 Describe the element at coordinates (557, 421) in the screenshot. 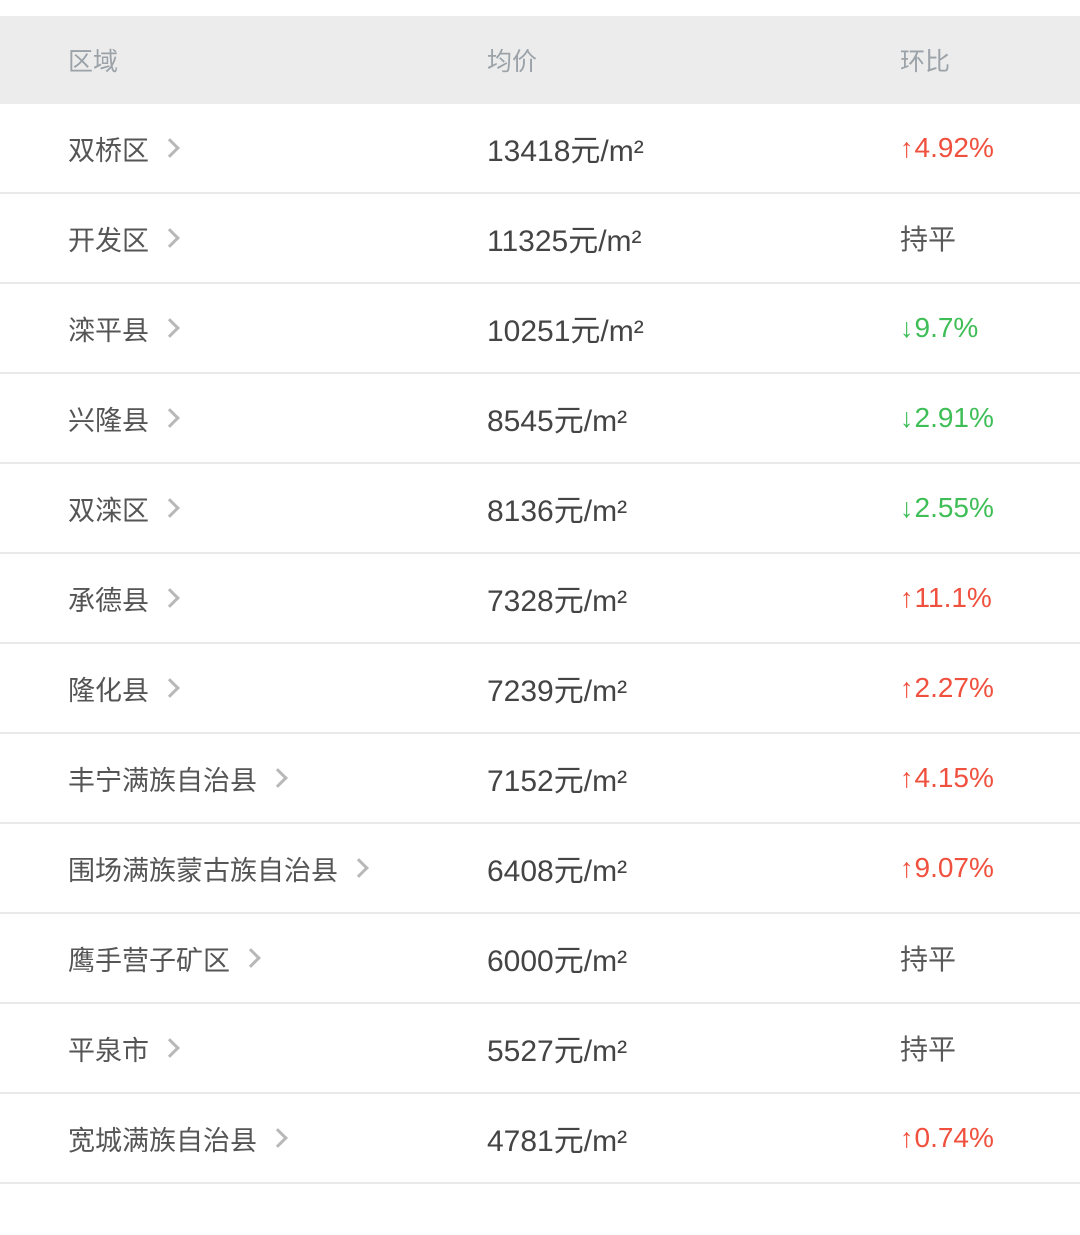

I see `price-value: 8545元/m²` at that location.